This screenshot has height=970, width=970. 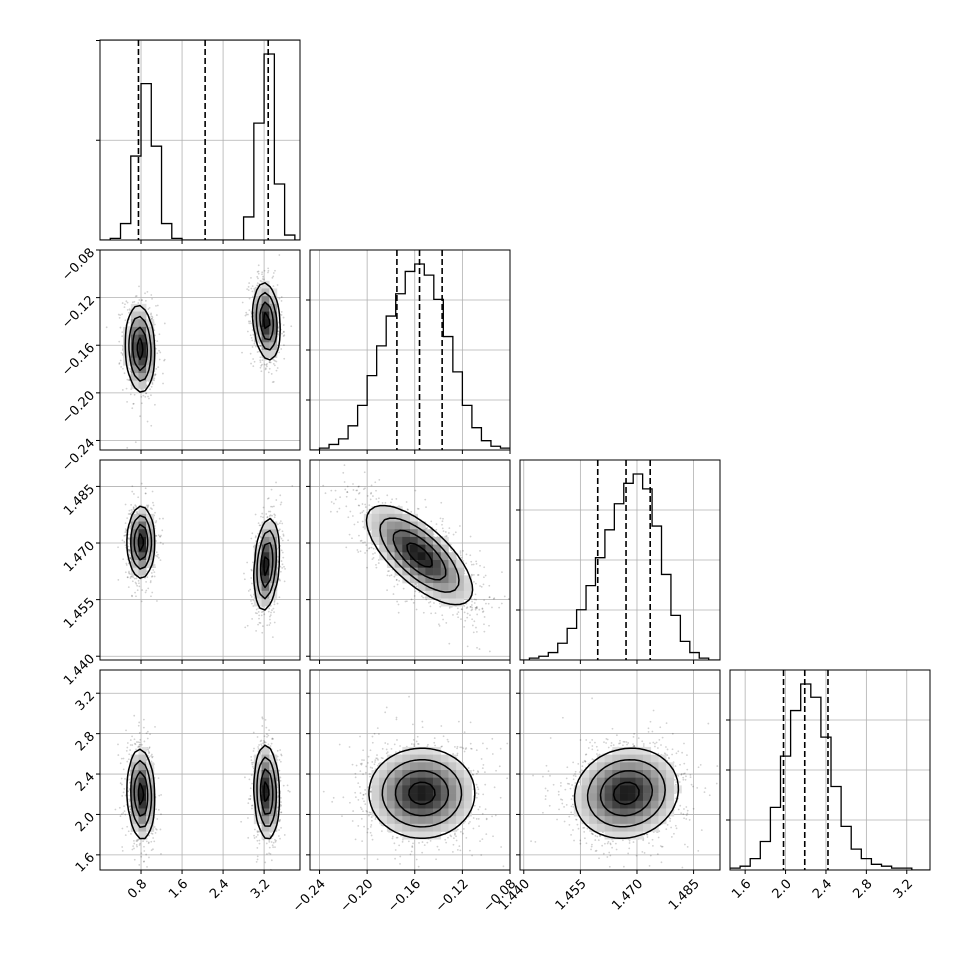 What do you see at coordinates (79, 613) in the screenshot?
I see `y-tick-label: 1.455` at bounding box center [79, 613].